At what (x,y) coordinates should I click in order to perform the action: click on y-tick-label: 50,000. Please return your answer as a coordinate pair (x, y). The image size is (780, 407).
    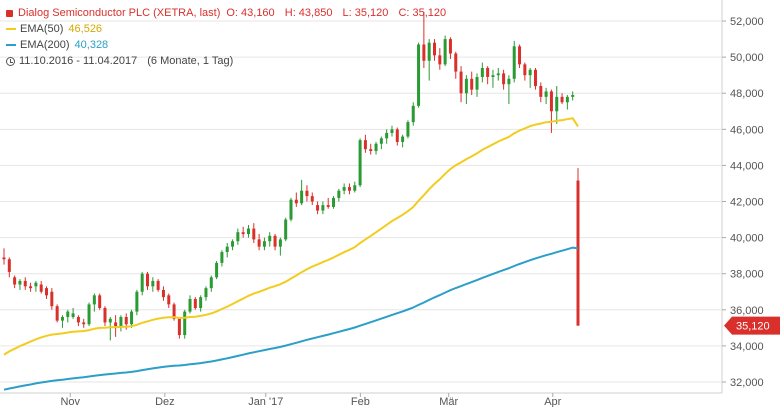
    Looking at the image, I should click on (747, 58).